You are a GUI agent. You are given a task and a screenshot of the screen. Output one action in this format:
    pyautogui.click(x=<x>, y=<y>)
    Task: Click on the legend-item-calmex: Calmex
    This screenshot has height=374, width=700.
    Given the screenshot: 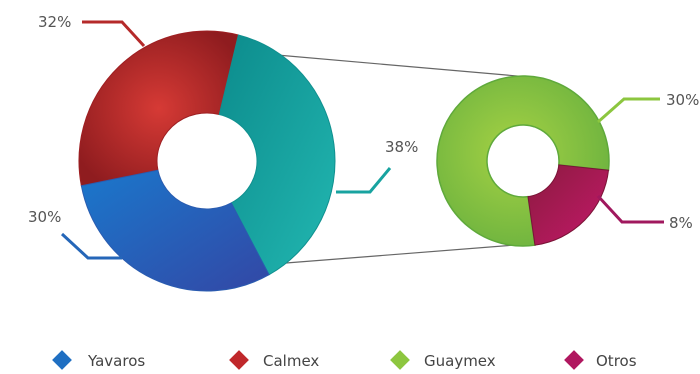 What is the action you would take?
    pyautogui.click(x=274, y=360)
    